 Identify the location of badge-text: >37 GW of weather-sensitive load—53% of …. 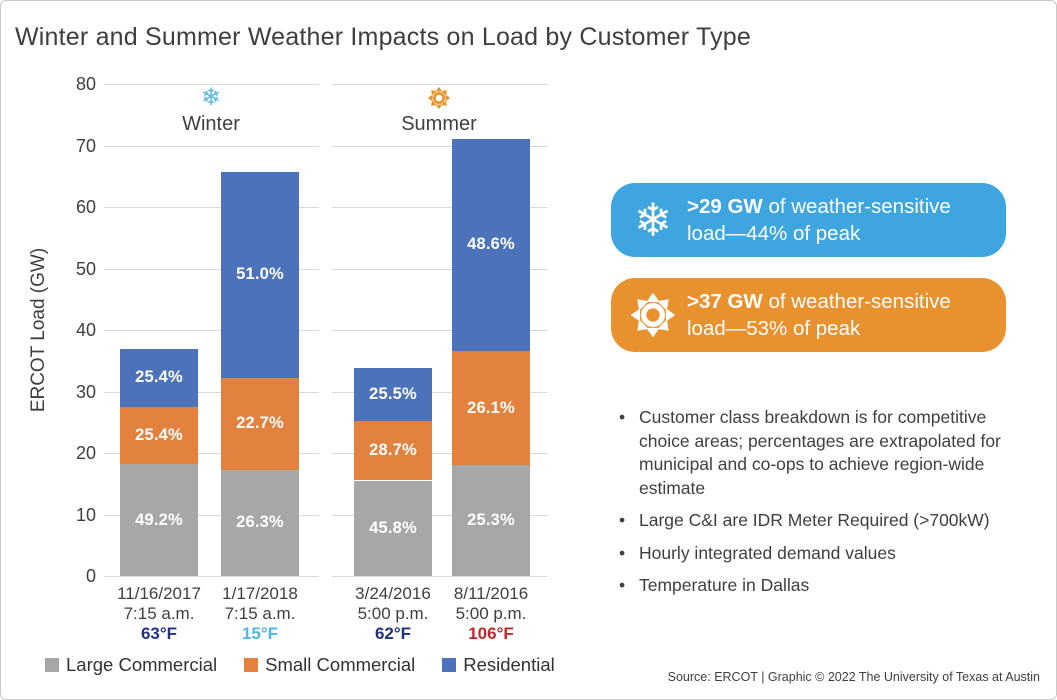
(819, 315).